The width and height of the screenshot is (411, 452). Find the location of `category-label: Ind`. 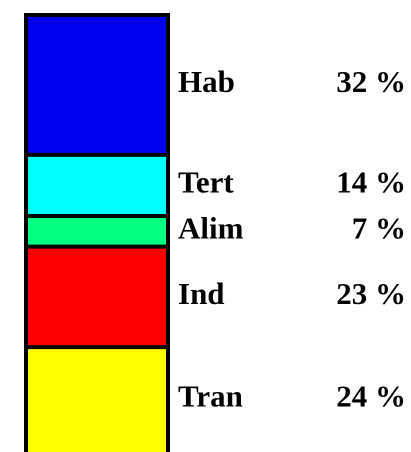

category-label: Ind is located at coordinates (201, 293).